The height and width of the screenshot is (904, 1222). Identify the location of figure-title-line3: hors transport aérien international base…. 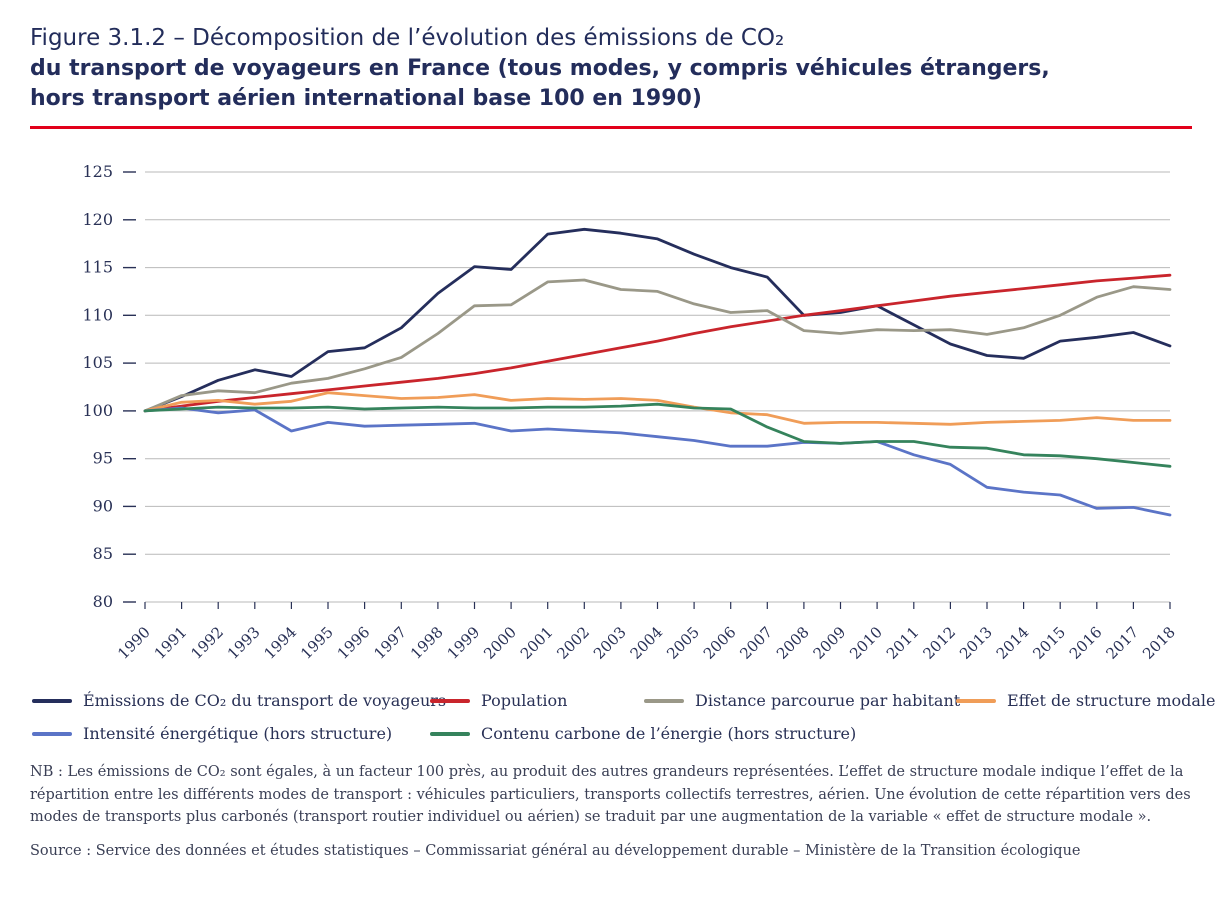
(366, 98).